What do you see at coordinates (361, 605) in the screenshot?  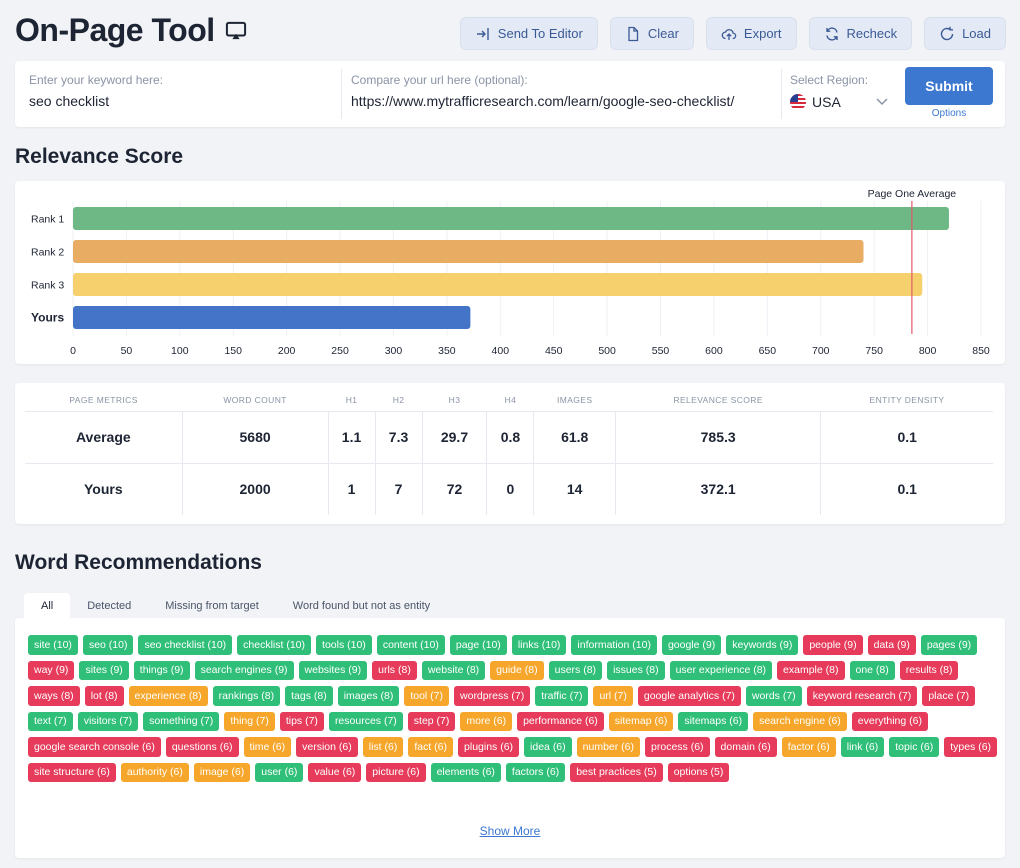 I see `tab-word-found-but-not-as-entity: Word found but not as entity` at bounding box center [361, 605].